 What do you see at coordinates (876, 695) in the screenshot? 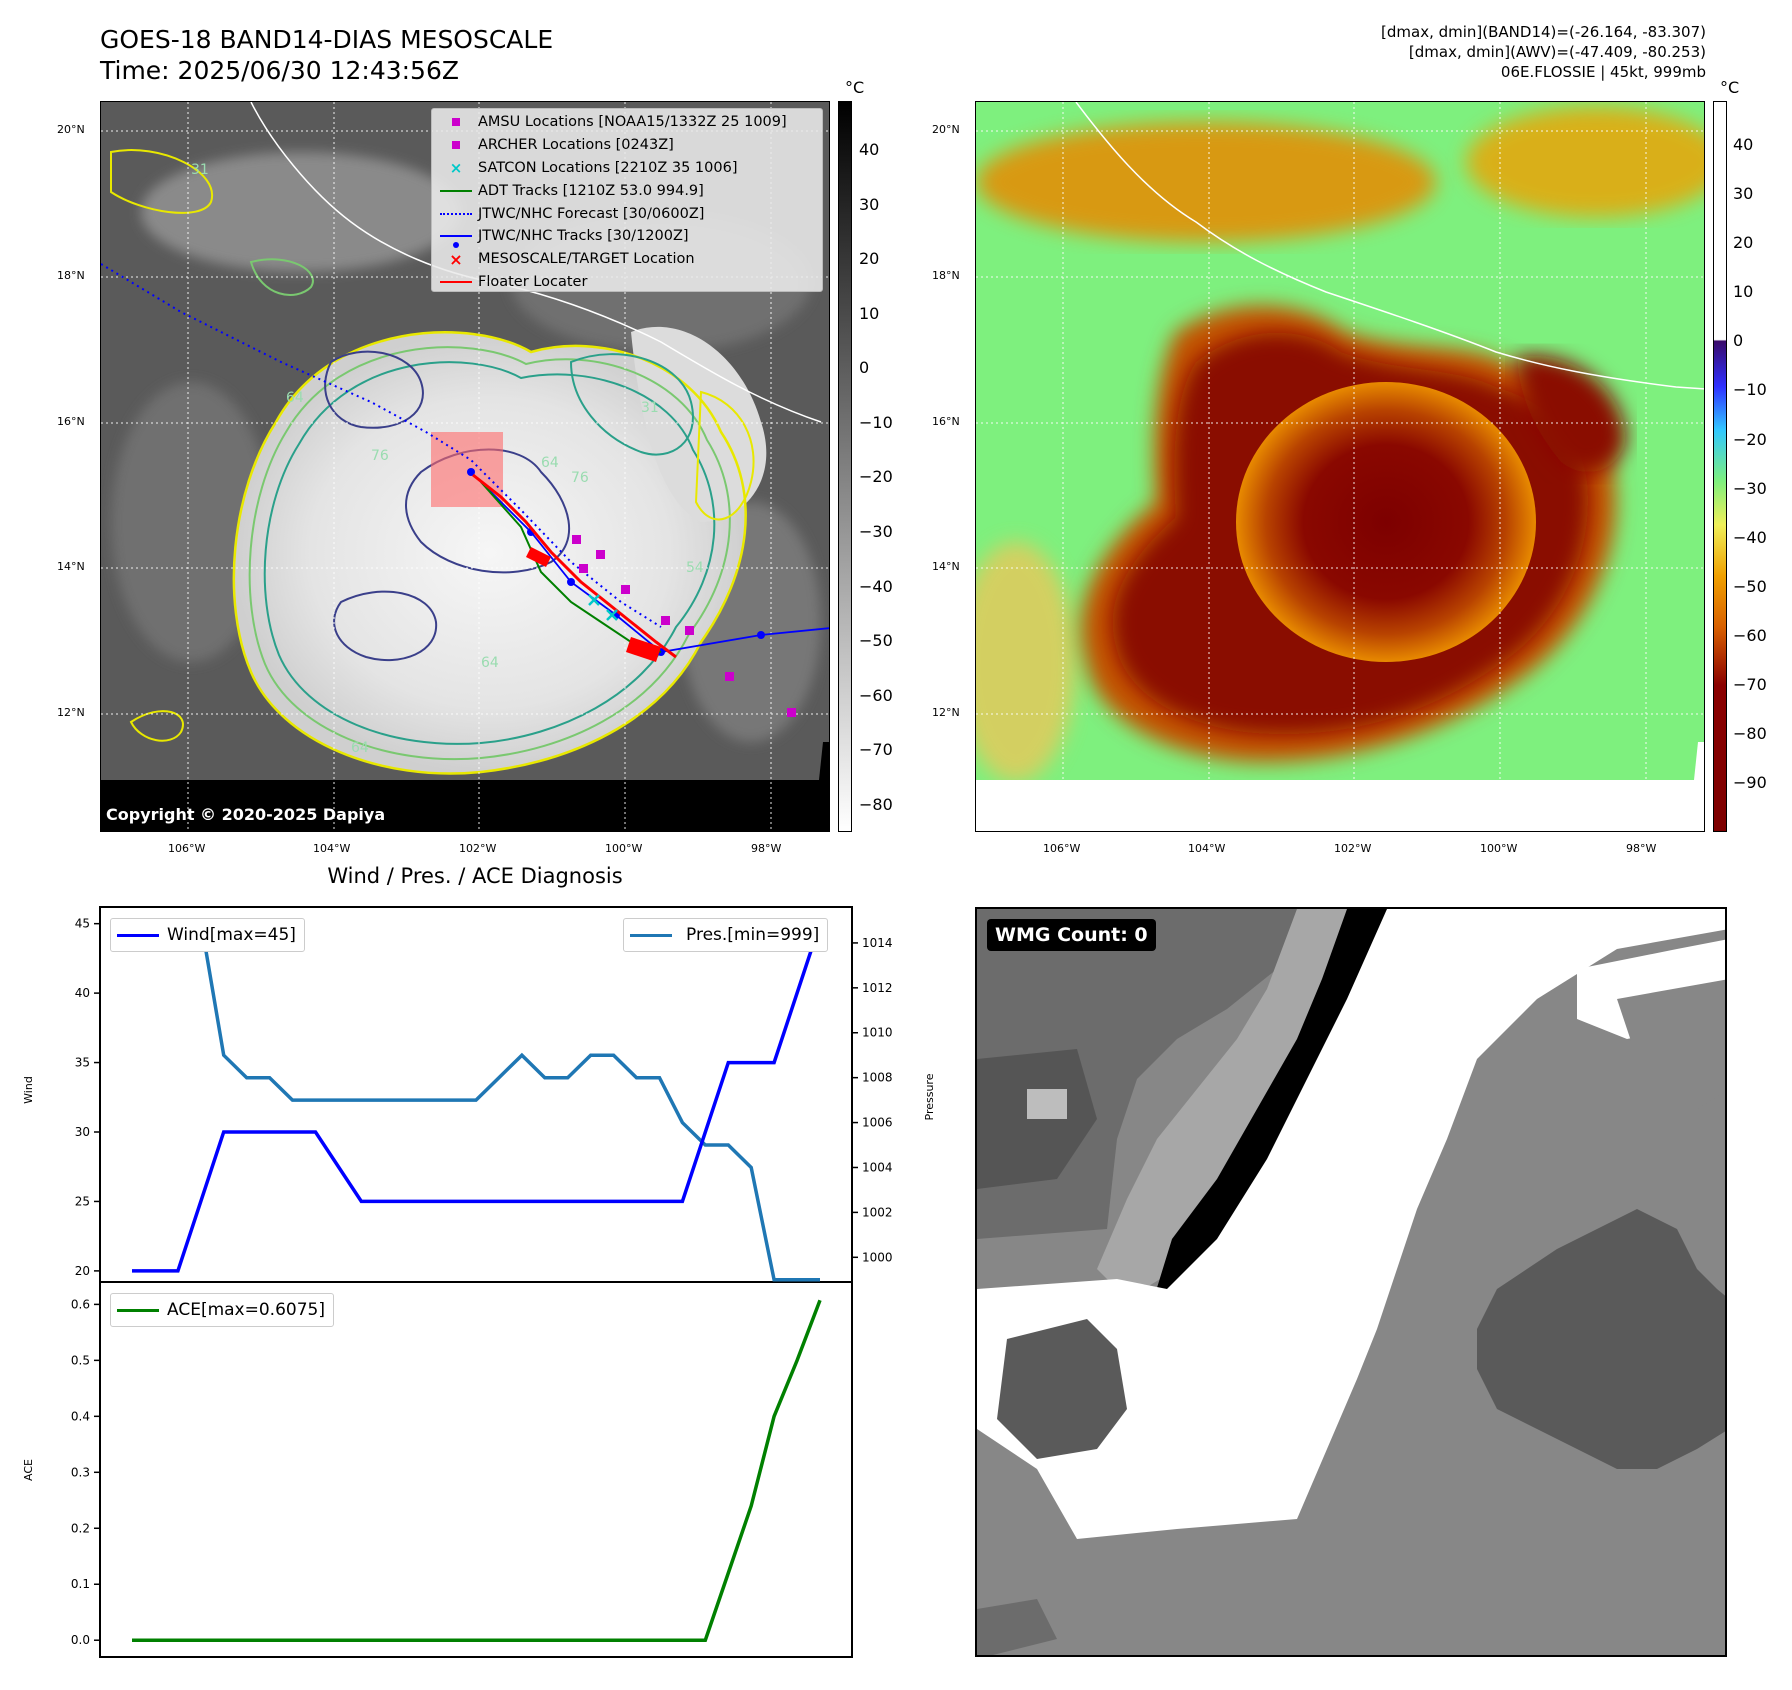
I see `ir-colorbar-tick: −60` at bounding box center [876, 695].